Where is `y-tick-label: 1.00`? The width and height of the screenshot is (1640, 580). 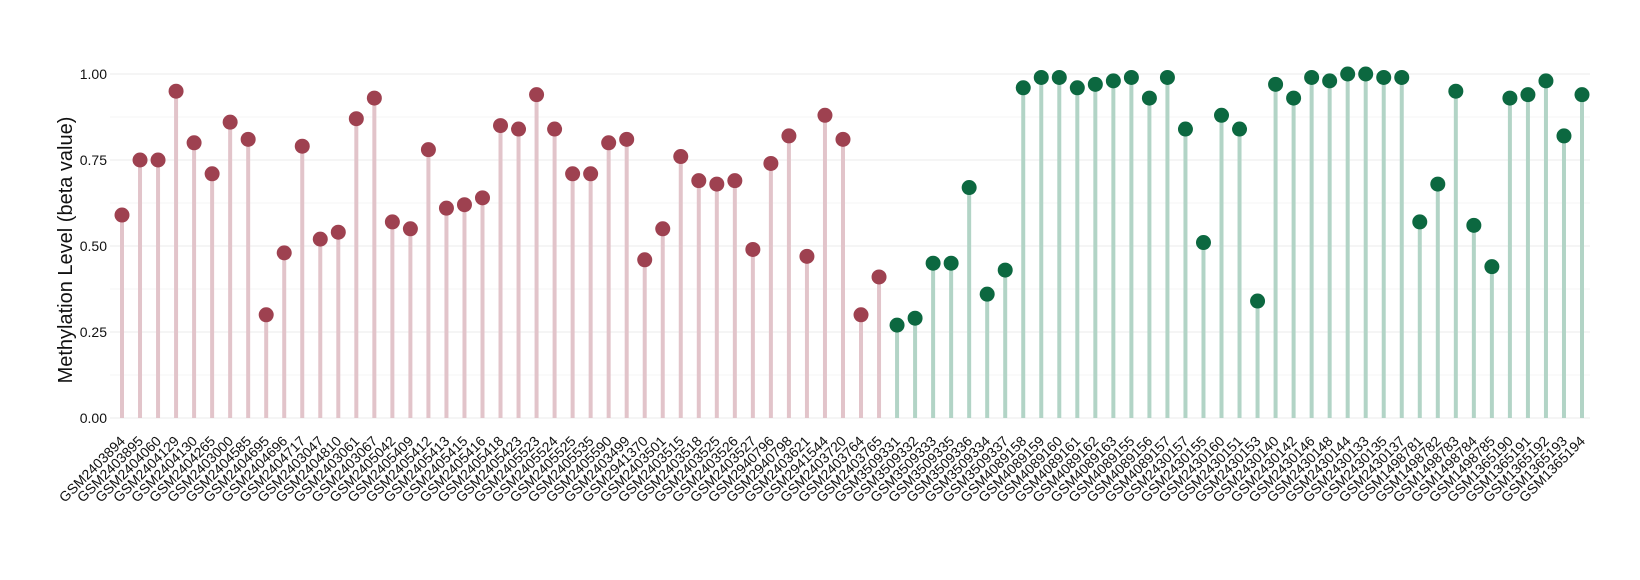 y-tick-label: 1.00 is located at coordinates (93, 74).